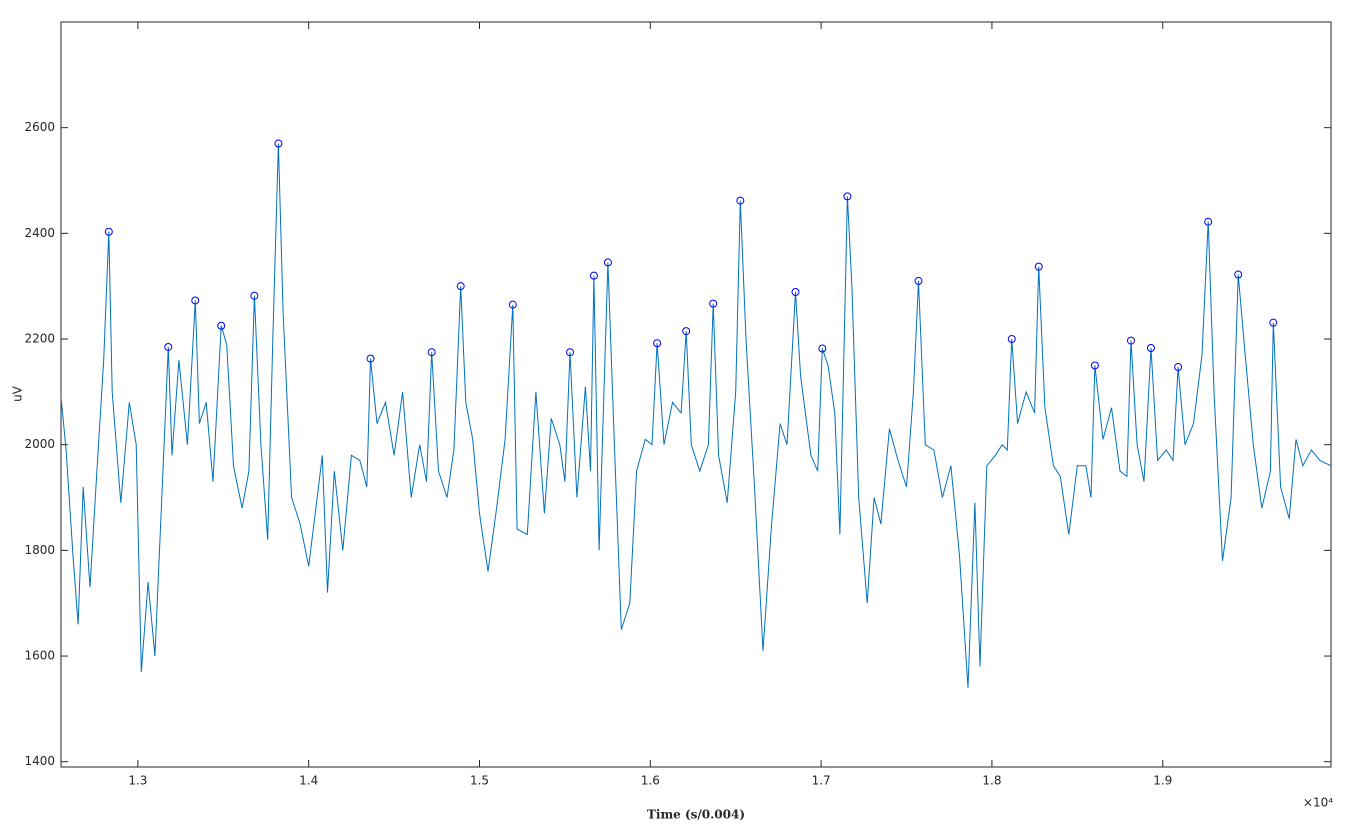 The height and width of the screenshot is (840, 1350). What do you see at coordinates (39, 339) in the screenshot?
I see `y-tick-label: 2200` at bounding box center [39, 339].